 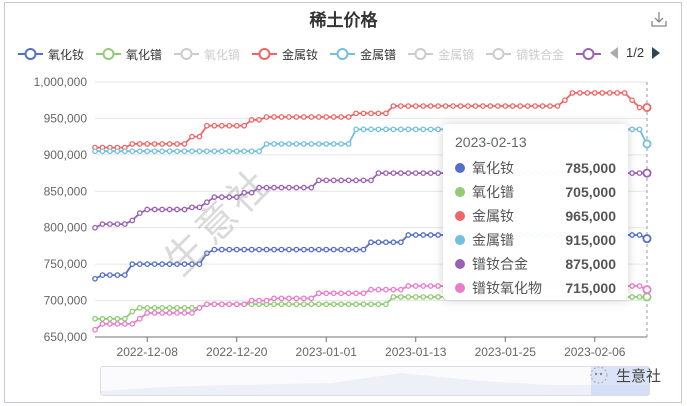 I want to click on legend-item-0: 氧化钕, so click(x=51, y=54).